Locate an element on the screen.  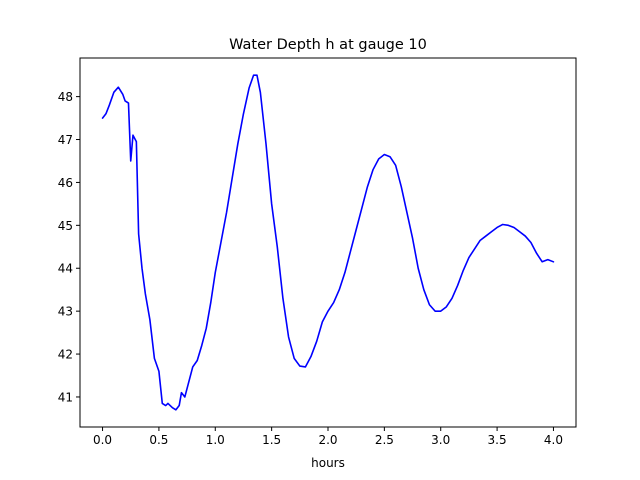
y-tick-label: 43 is located at coordinates (65, 312).